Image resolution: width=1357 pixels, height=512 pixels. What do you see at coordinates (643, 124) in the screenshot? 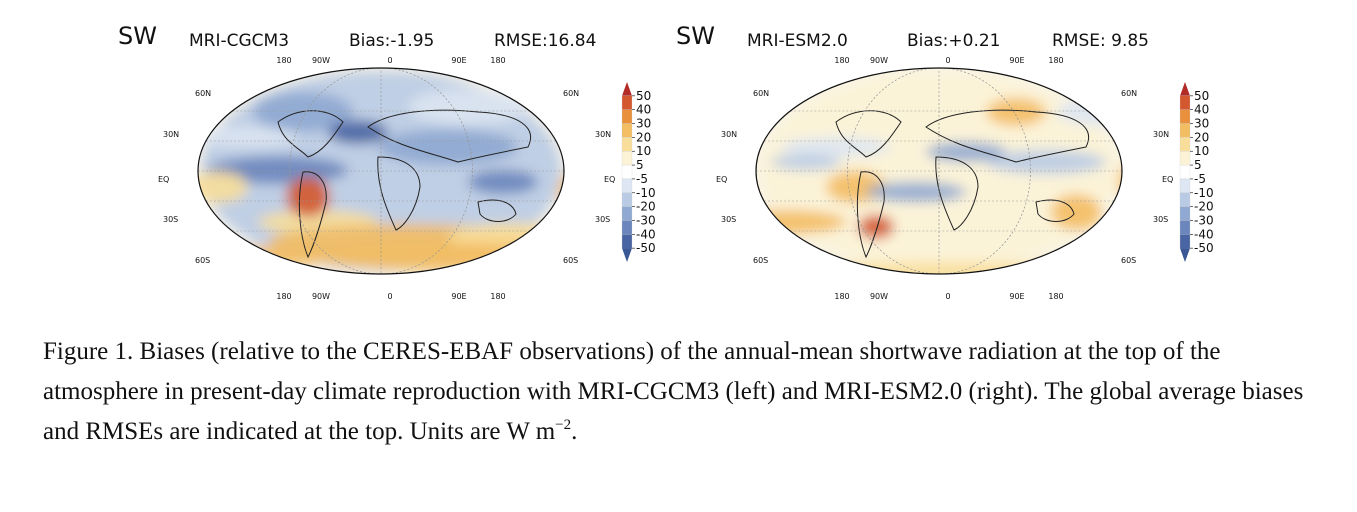
I see `colorbar-label: 30` at bounding box center [643, 124].